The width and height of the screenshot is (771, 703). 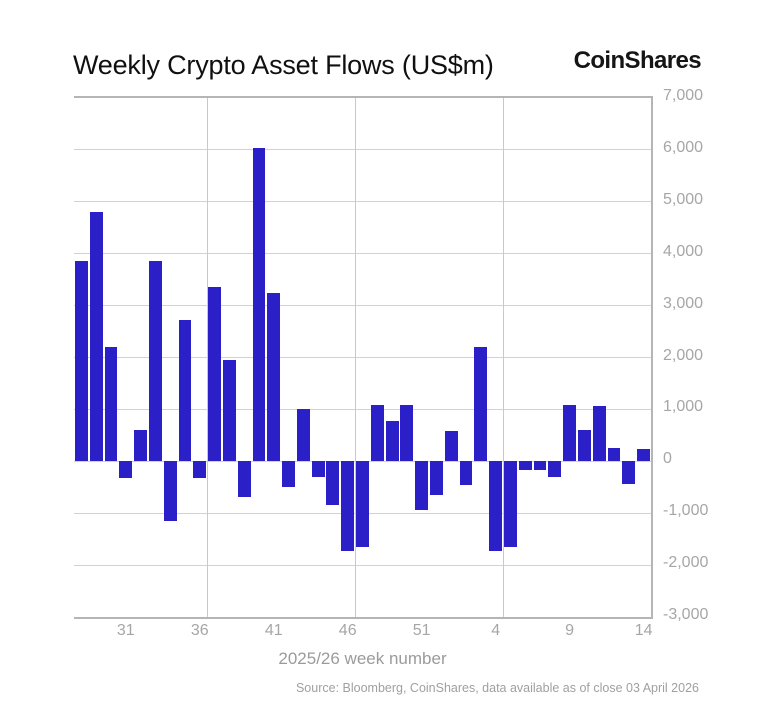 I want to click on x-axis-tick-label: 51, so click(x=421, y=630).